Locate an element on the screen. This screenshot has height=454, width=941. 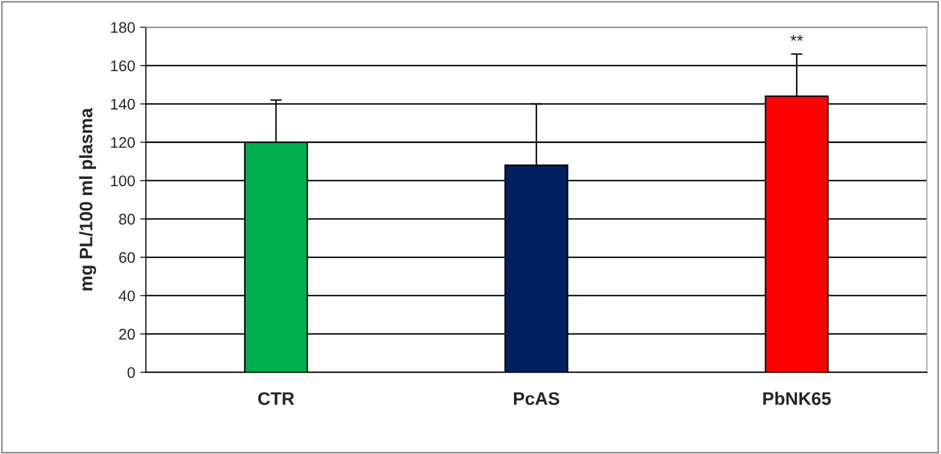
y-tick-label: 120 is located at coordinates (123, 142).